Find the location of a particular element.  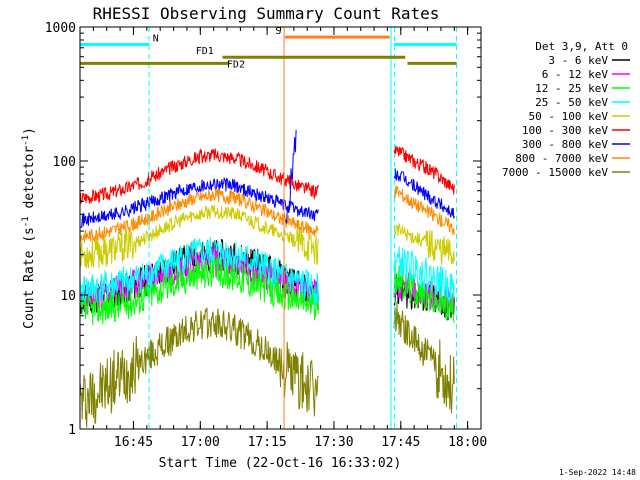

x-tick-label-5: 17:45 is located at coordinates (400, 442).